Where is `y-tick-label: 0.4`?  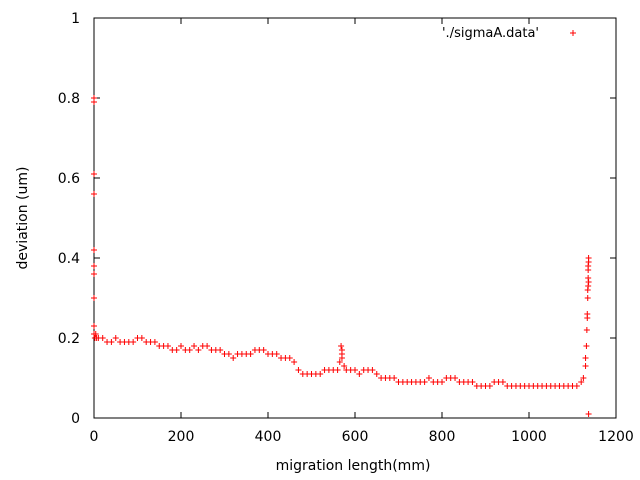 y-tick-label: 0.4 is located at coordinates (69, 259).